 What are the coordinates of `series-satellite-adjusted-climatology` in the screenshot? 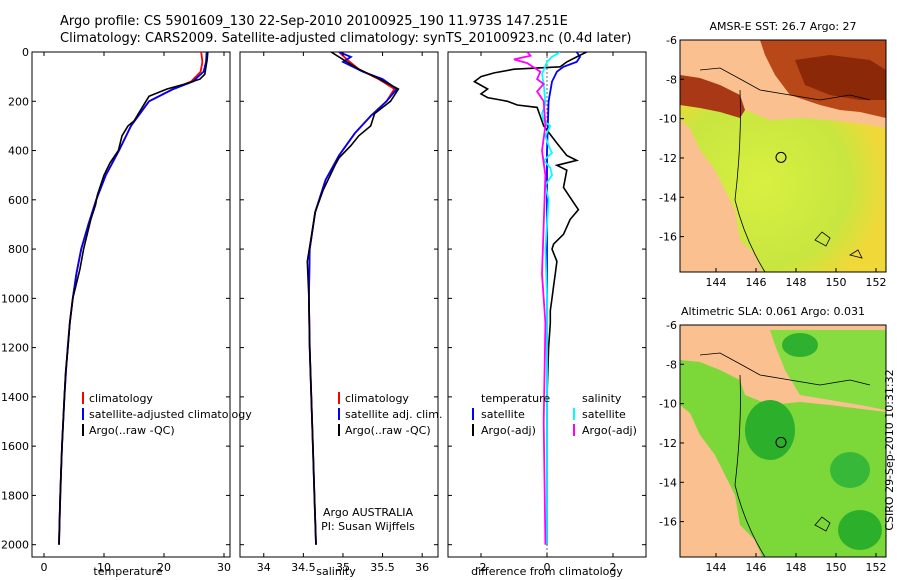 It's located at (133, 298).